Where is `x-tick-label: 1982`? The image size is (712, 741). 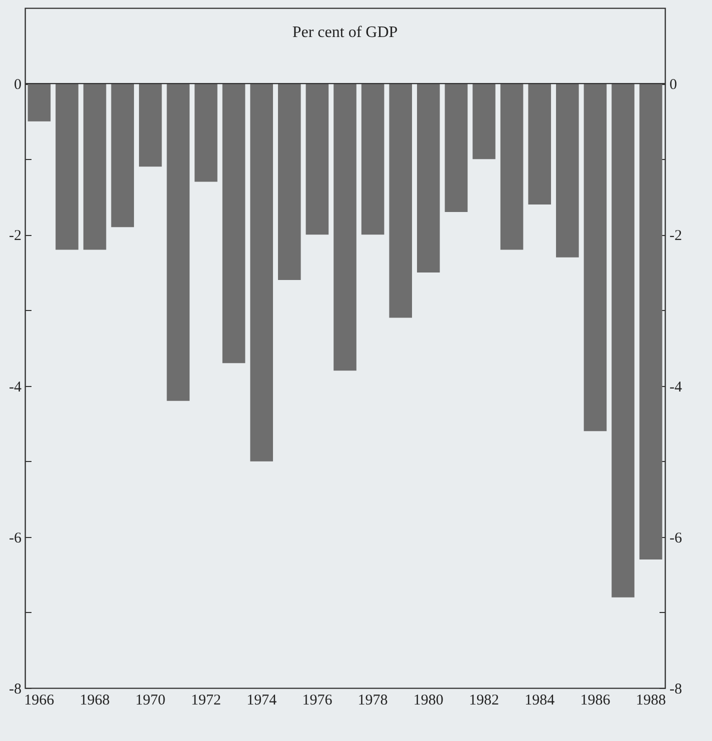
x-tick-label: 1982 is located at coordinates (484, 700).